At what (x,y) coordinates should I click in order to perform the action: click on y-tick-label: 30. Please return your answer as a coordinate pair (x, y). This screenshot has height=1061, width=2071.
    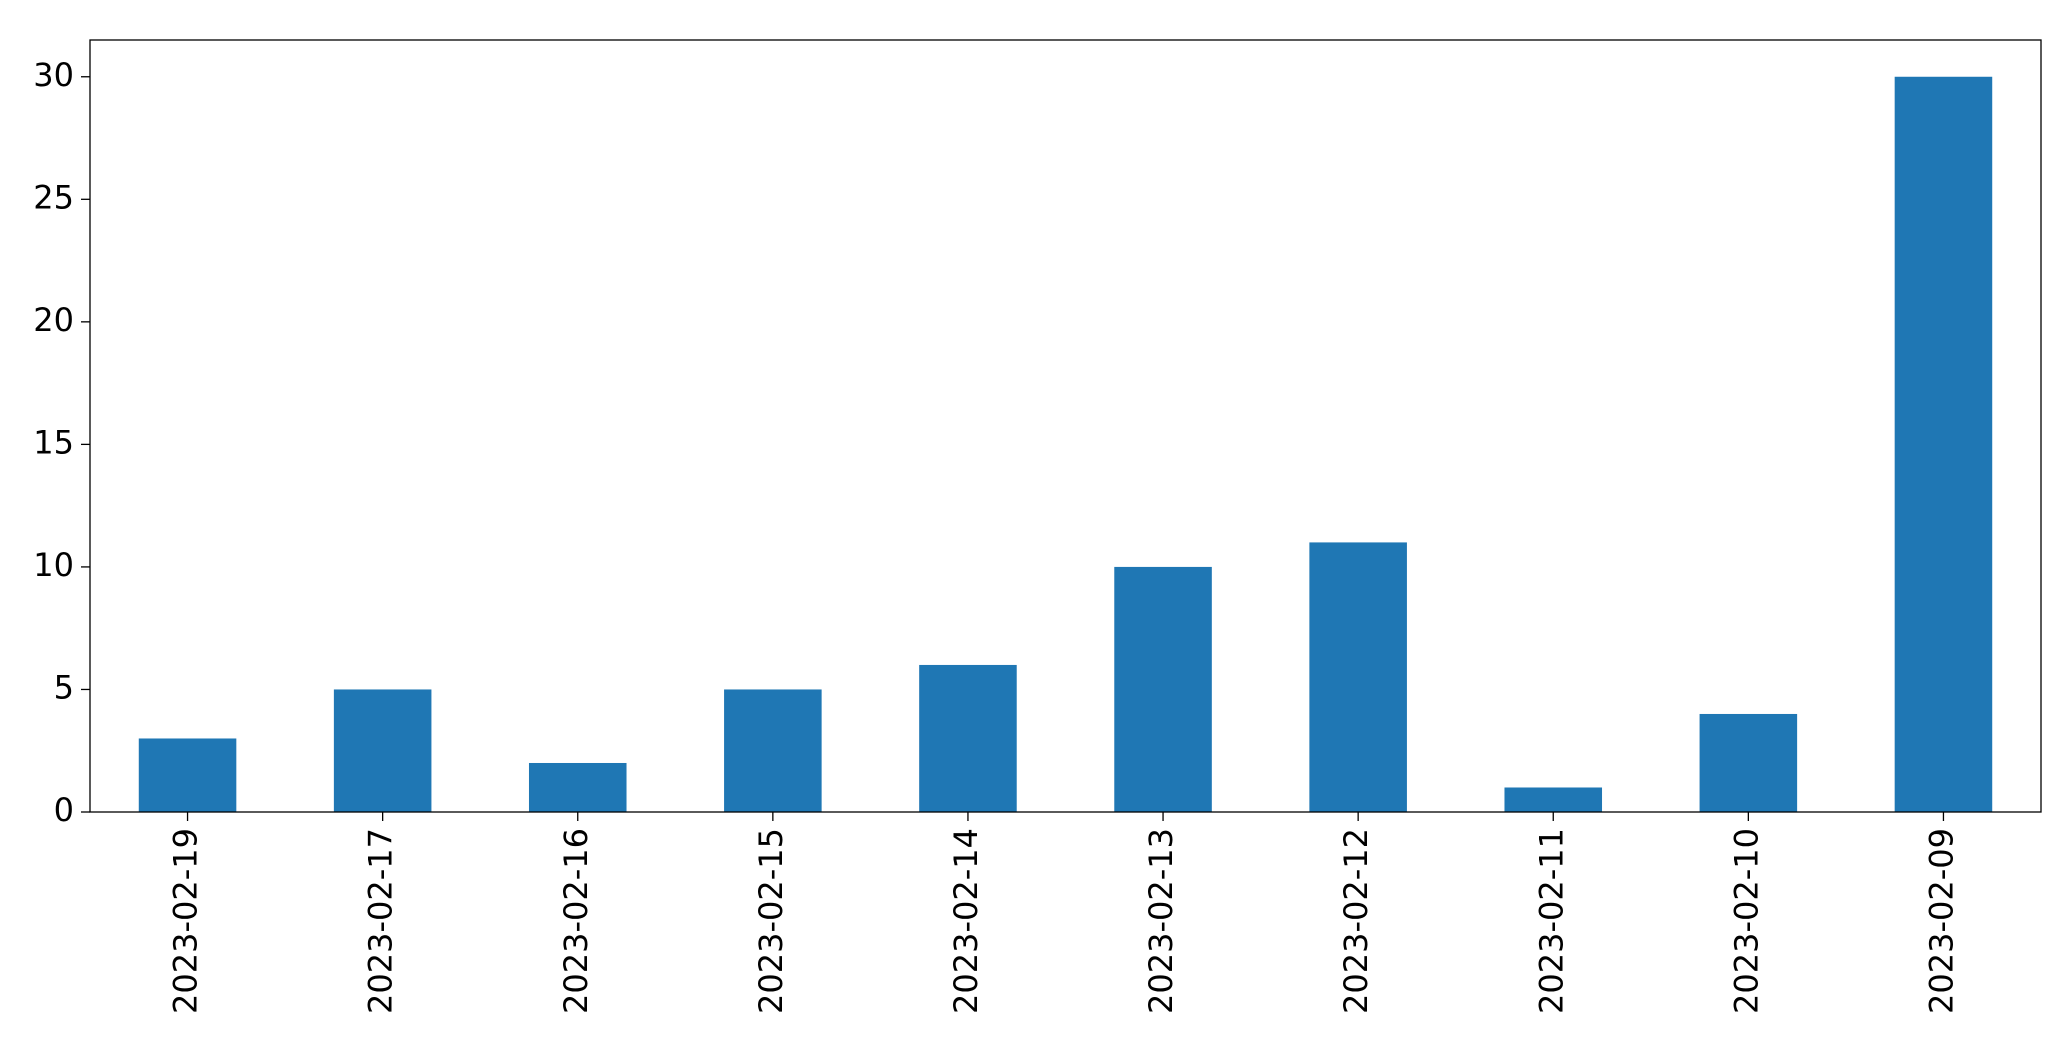
    Looking at the image, I should click on (53, 75).